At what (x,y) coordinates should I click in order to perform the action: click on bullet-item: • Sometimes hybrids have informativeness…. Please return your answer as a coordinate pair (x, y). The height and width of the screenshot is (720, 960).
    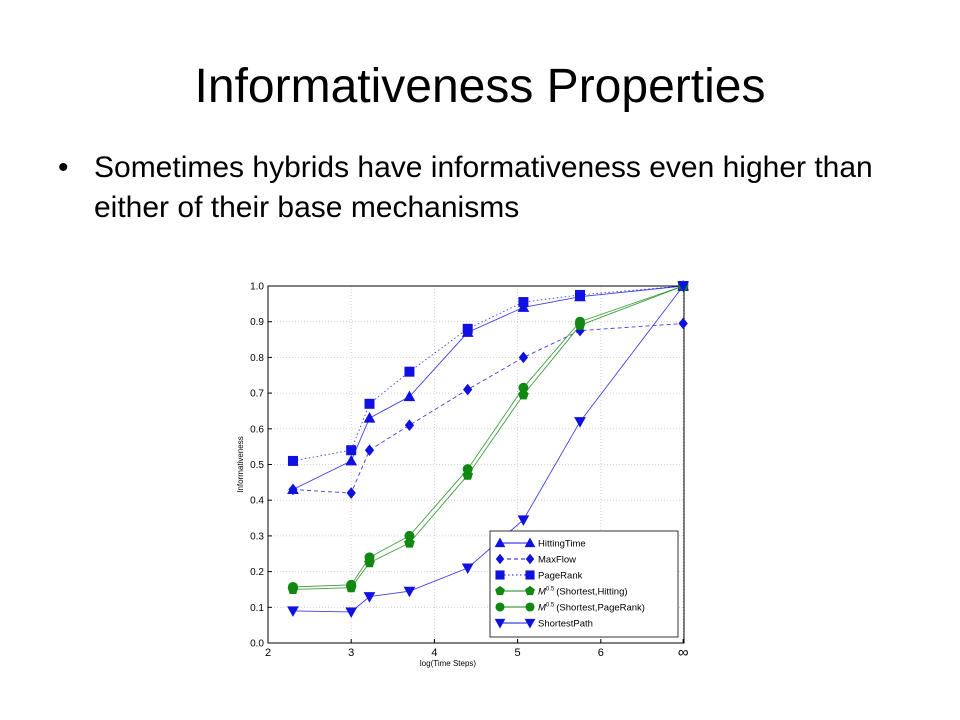
    Looking at the image, I should click on (488, 188).